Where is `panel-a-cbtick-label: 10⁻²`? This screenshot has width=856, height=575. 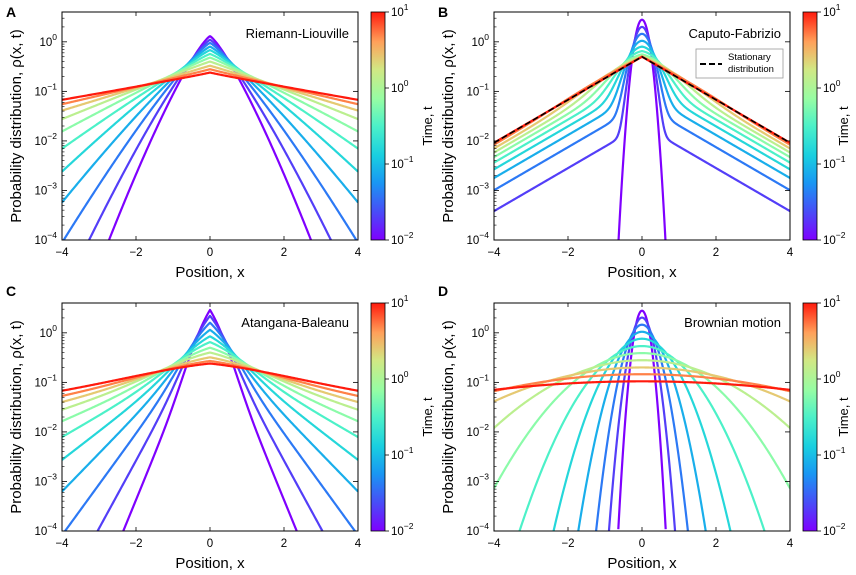 panel-a-cbtick-label: 10⁻² is located at coordinates (402, 238).